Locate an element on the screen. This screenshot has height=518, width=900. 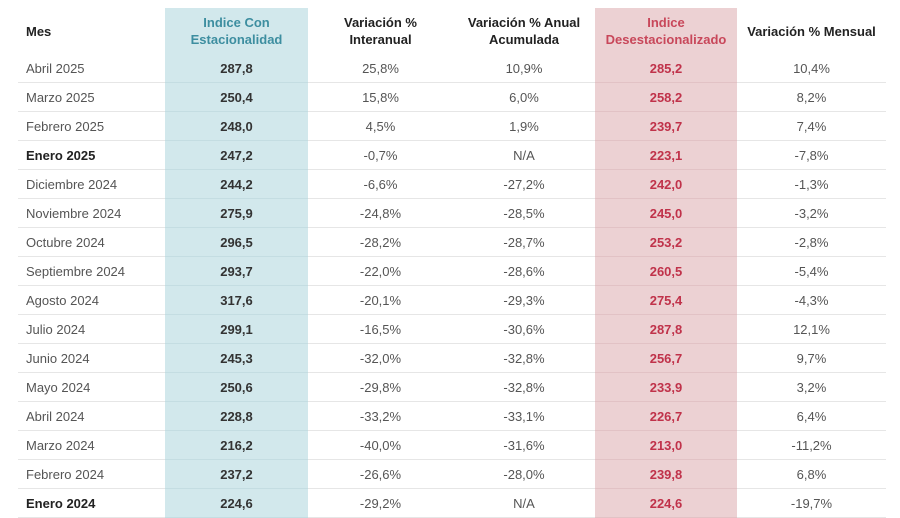
cell-variacion-anual-acumulada: -27,2% is located at coordinates (524, 184).